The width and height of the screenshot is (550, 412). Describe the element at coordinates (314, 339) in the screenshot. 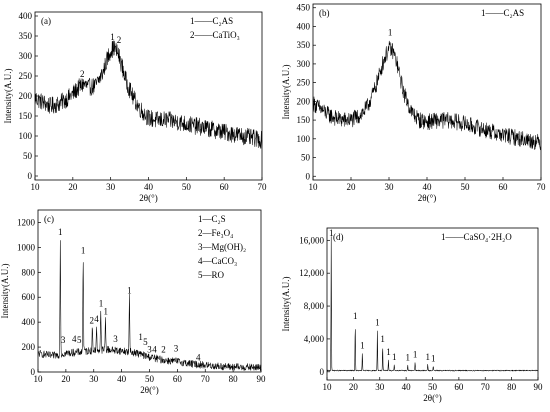

I see `y-tick-label: 4,000` at that location.